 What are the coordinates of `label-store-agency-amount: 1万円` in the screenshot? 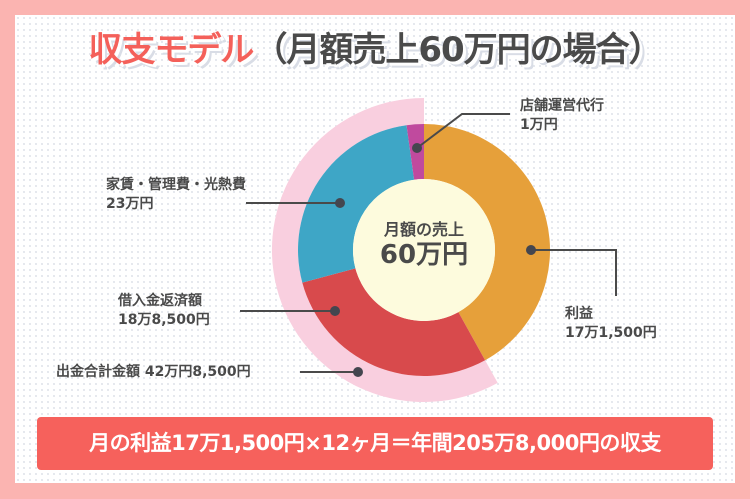 It's located at (539, 125).